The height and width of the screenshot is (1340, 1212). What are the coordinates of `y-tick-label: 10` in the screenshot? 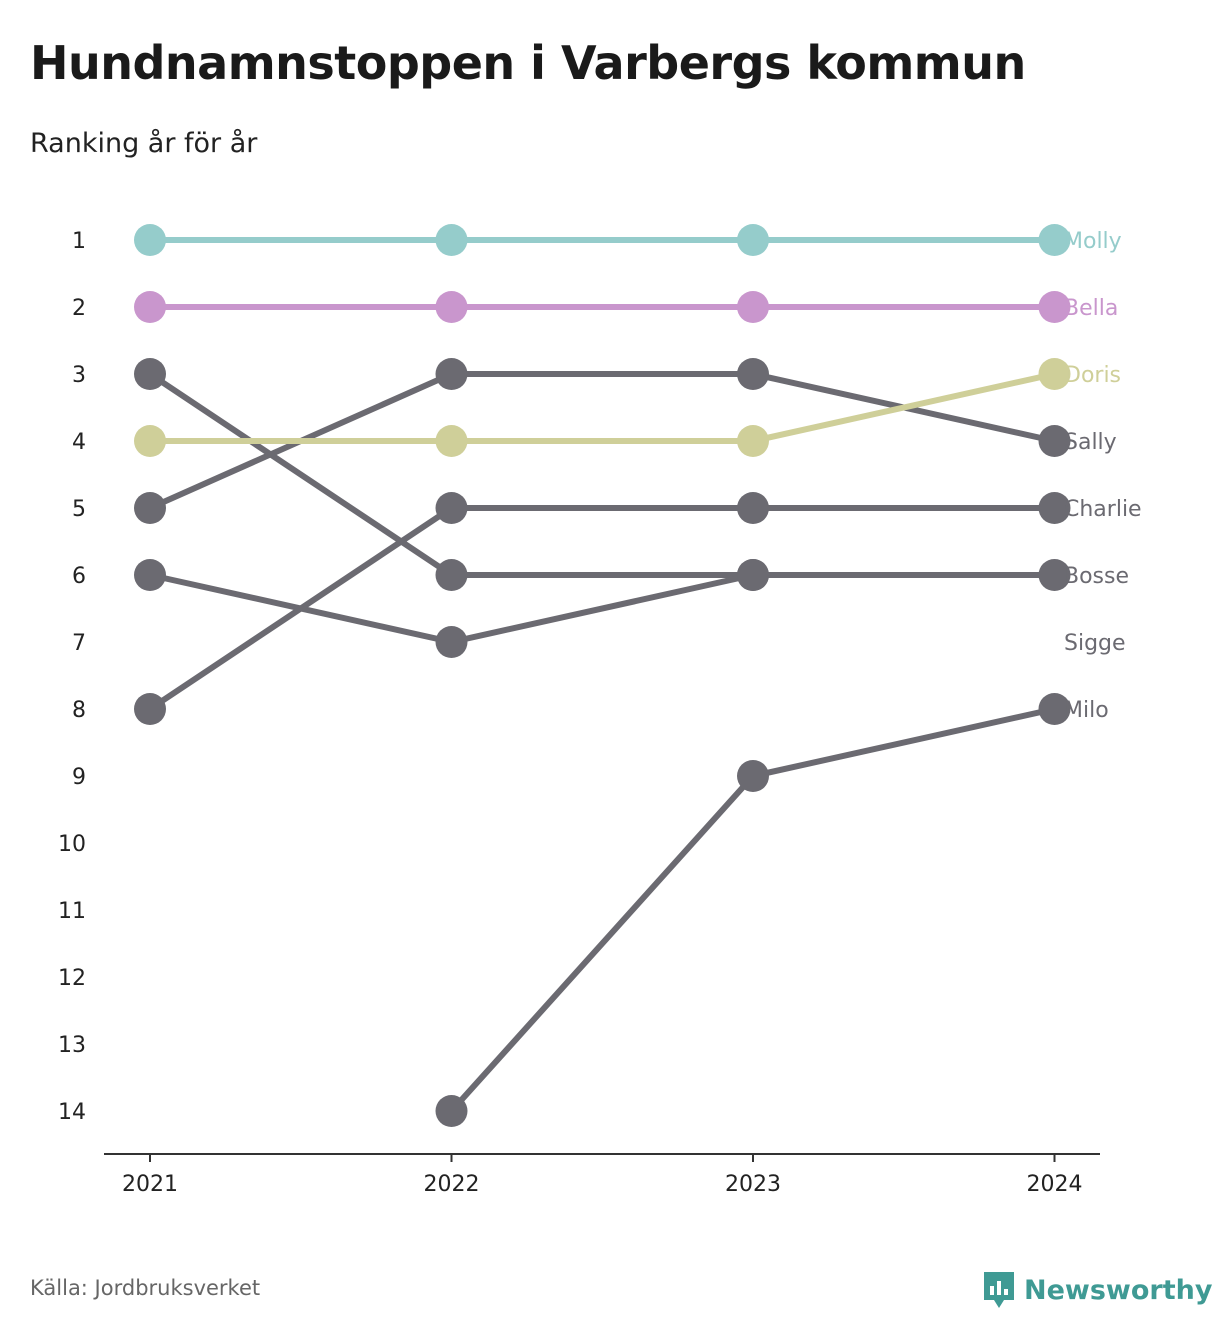 It's located at (72, 844).